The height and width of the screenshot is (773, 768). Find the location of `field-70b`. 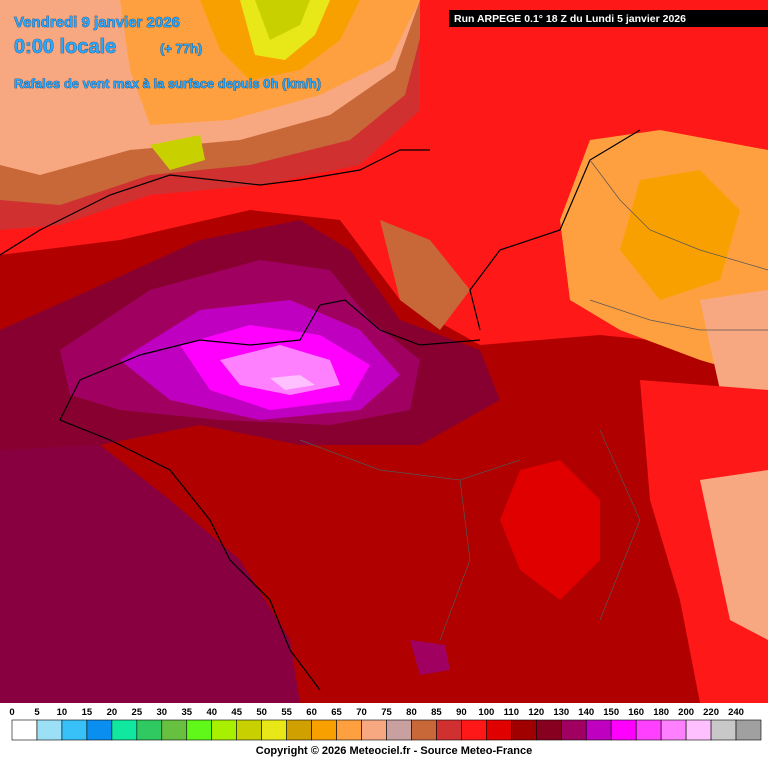

field-70b is located at coordinates (734, 345).